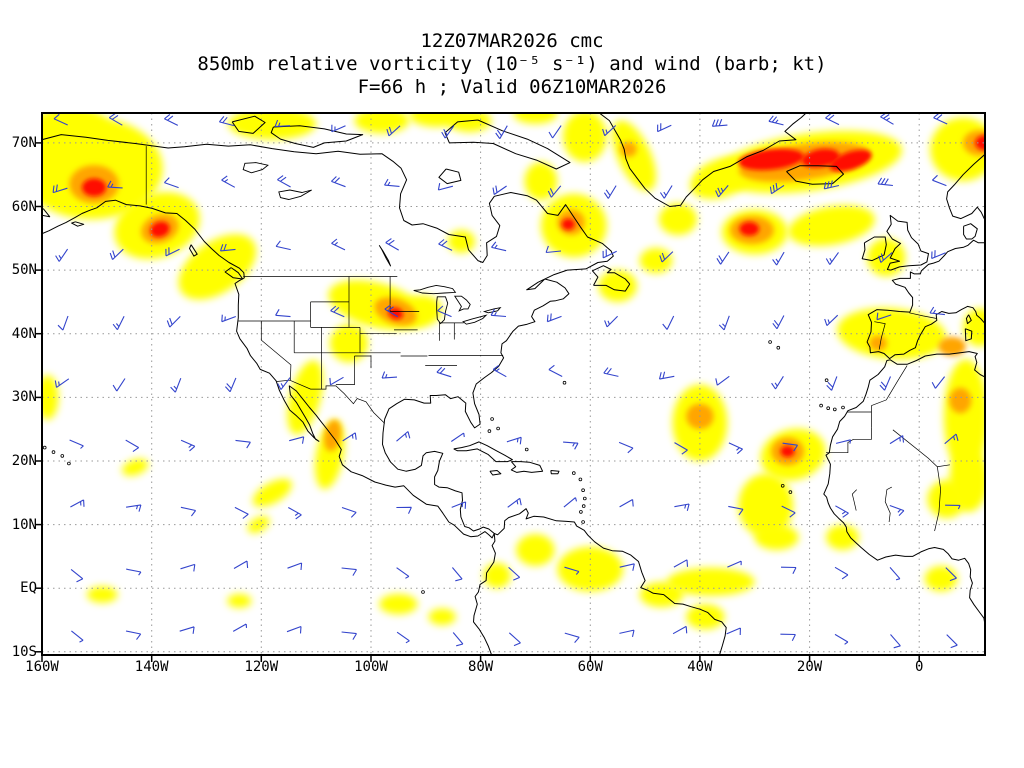 This screenshot has width=1024, height=768. Describe the element at coordinates (590, 667) in the screenshot. I see `x-axis-label: 60W` at that location.